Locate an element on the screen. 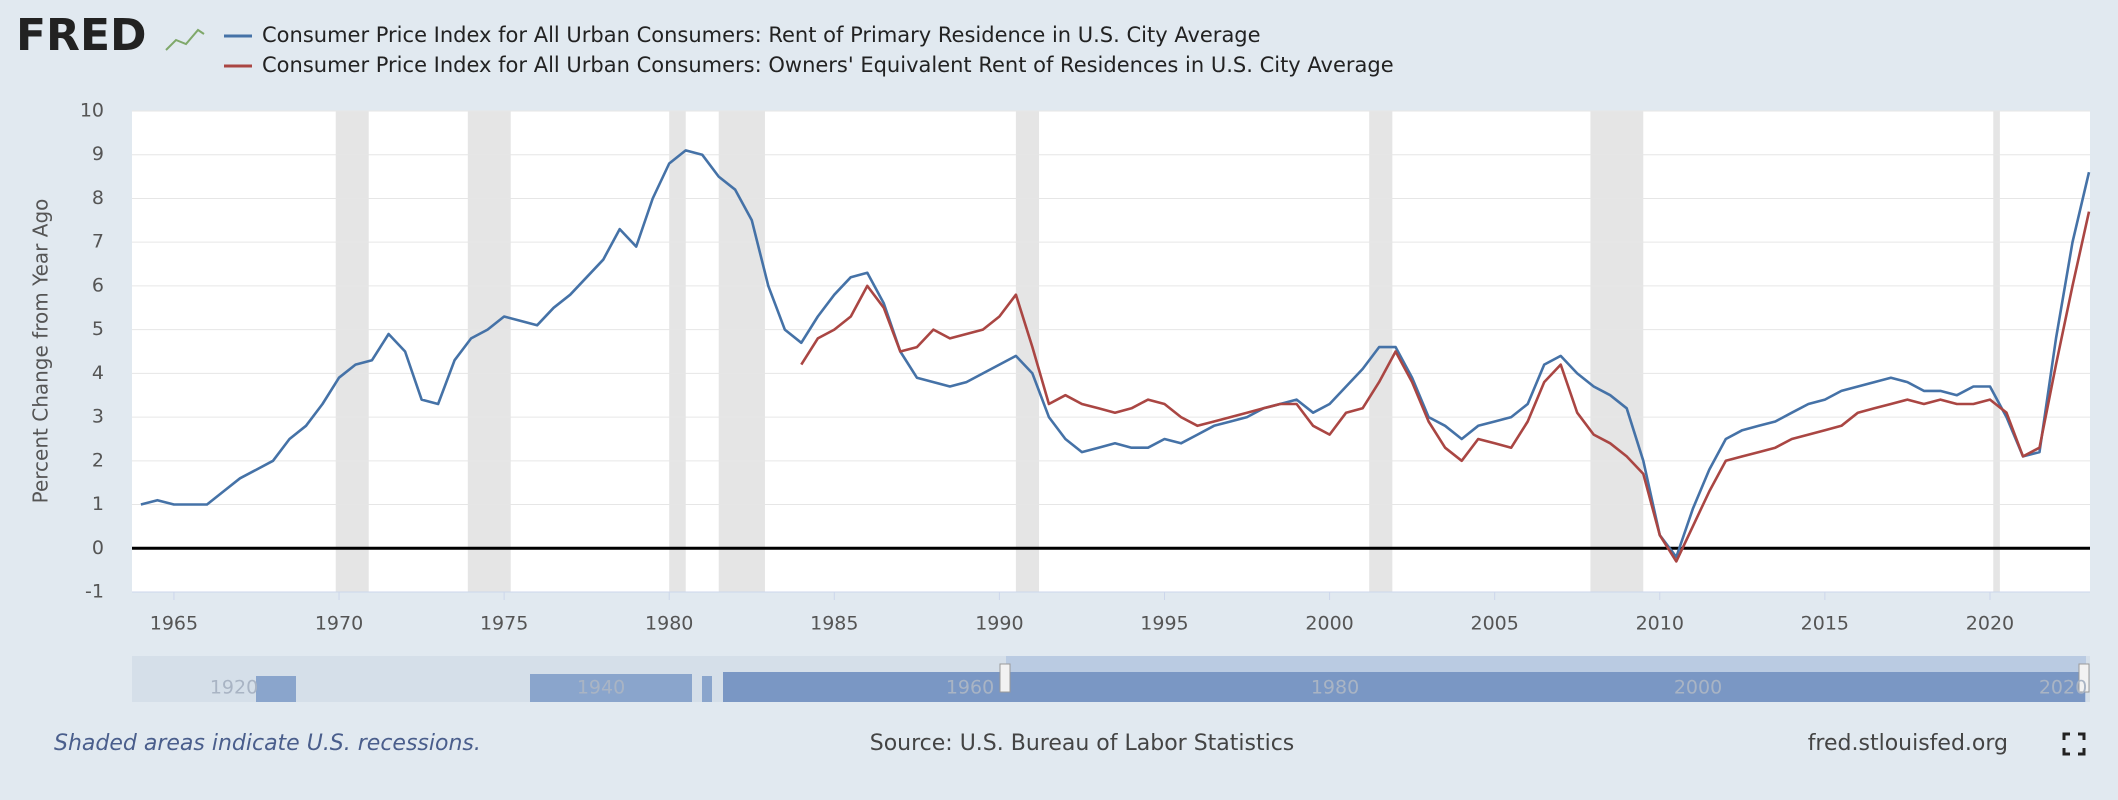 This screenshot has height=800, width=2118. x-tick-label: 1985 is located at coordinates (834, 624).